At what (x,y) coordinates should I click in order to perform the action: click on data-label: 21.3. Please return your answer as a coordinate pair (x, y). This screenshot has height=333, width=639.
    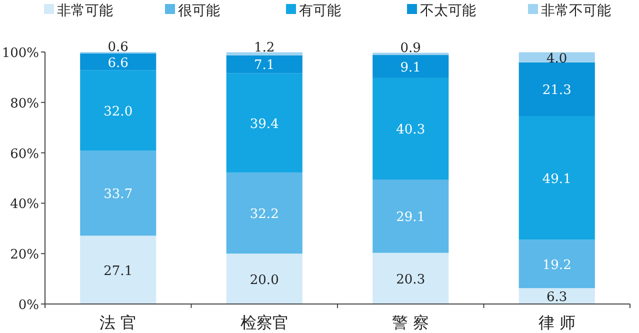
    Looking at the image, I should click on (557, 90).